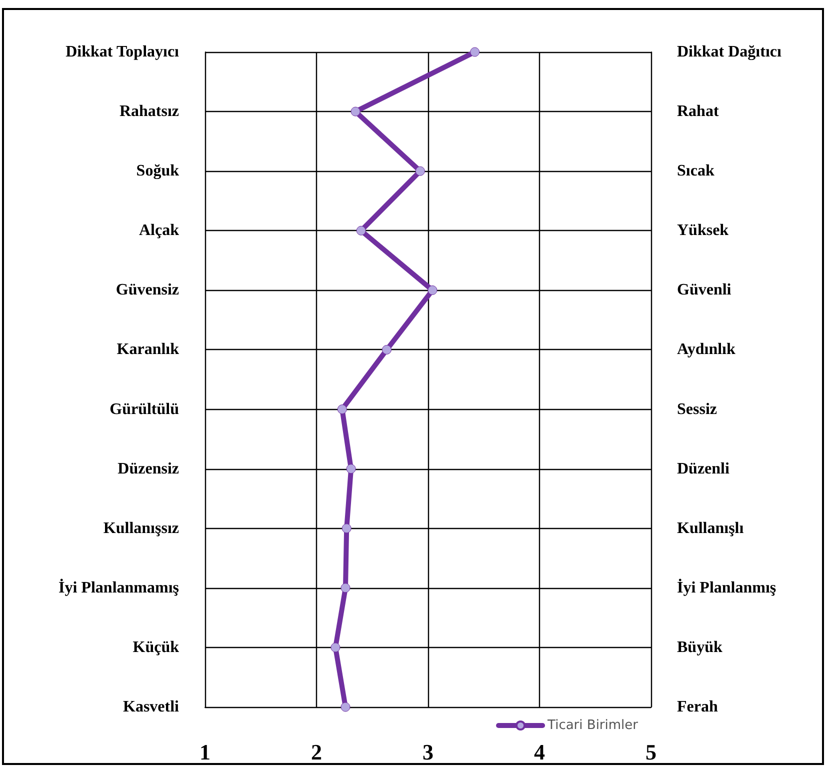 This screenshot has height=770, width=829. What do you see at coordinates (145, 409) in the screenshot?
I see `y-tick-label: Gürültülü` at bounding box center [145, 409].